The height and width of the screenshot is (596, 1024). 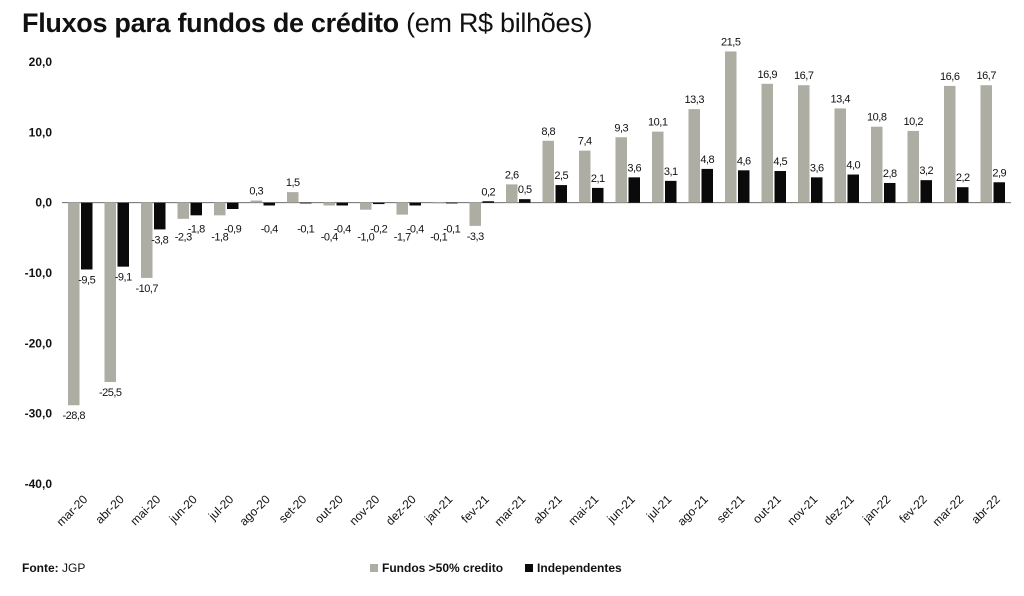 I want to click on data-label-independentes: 2,1, so click(x=598, y=179).